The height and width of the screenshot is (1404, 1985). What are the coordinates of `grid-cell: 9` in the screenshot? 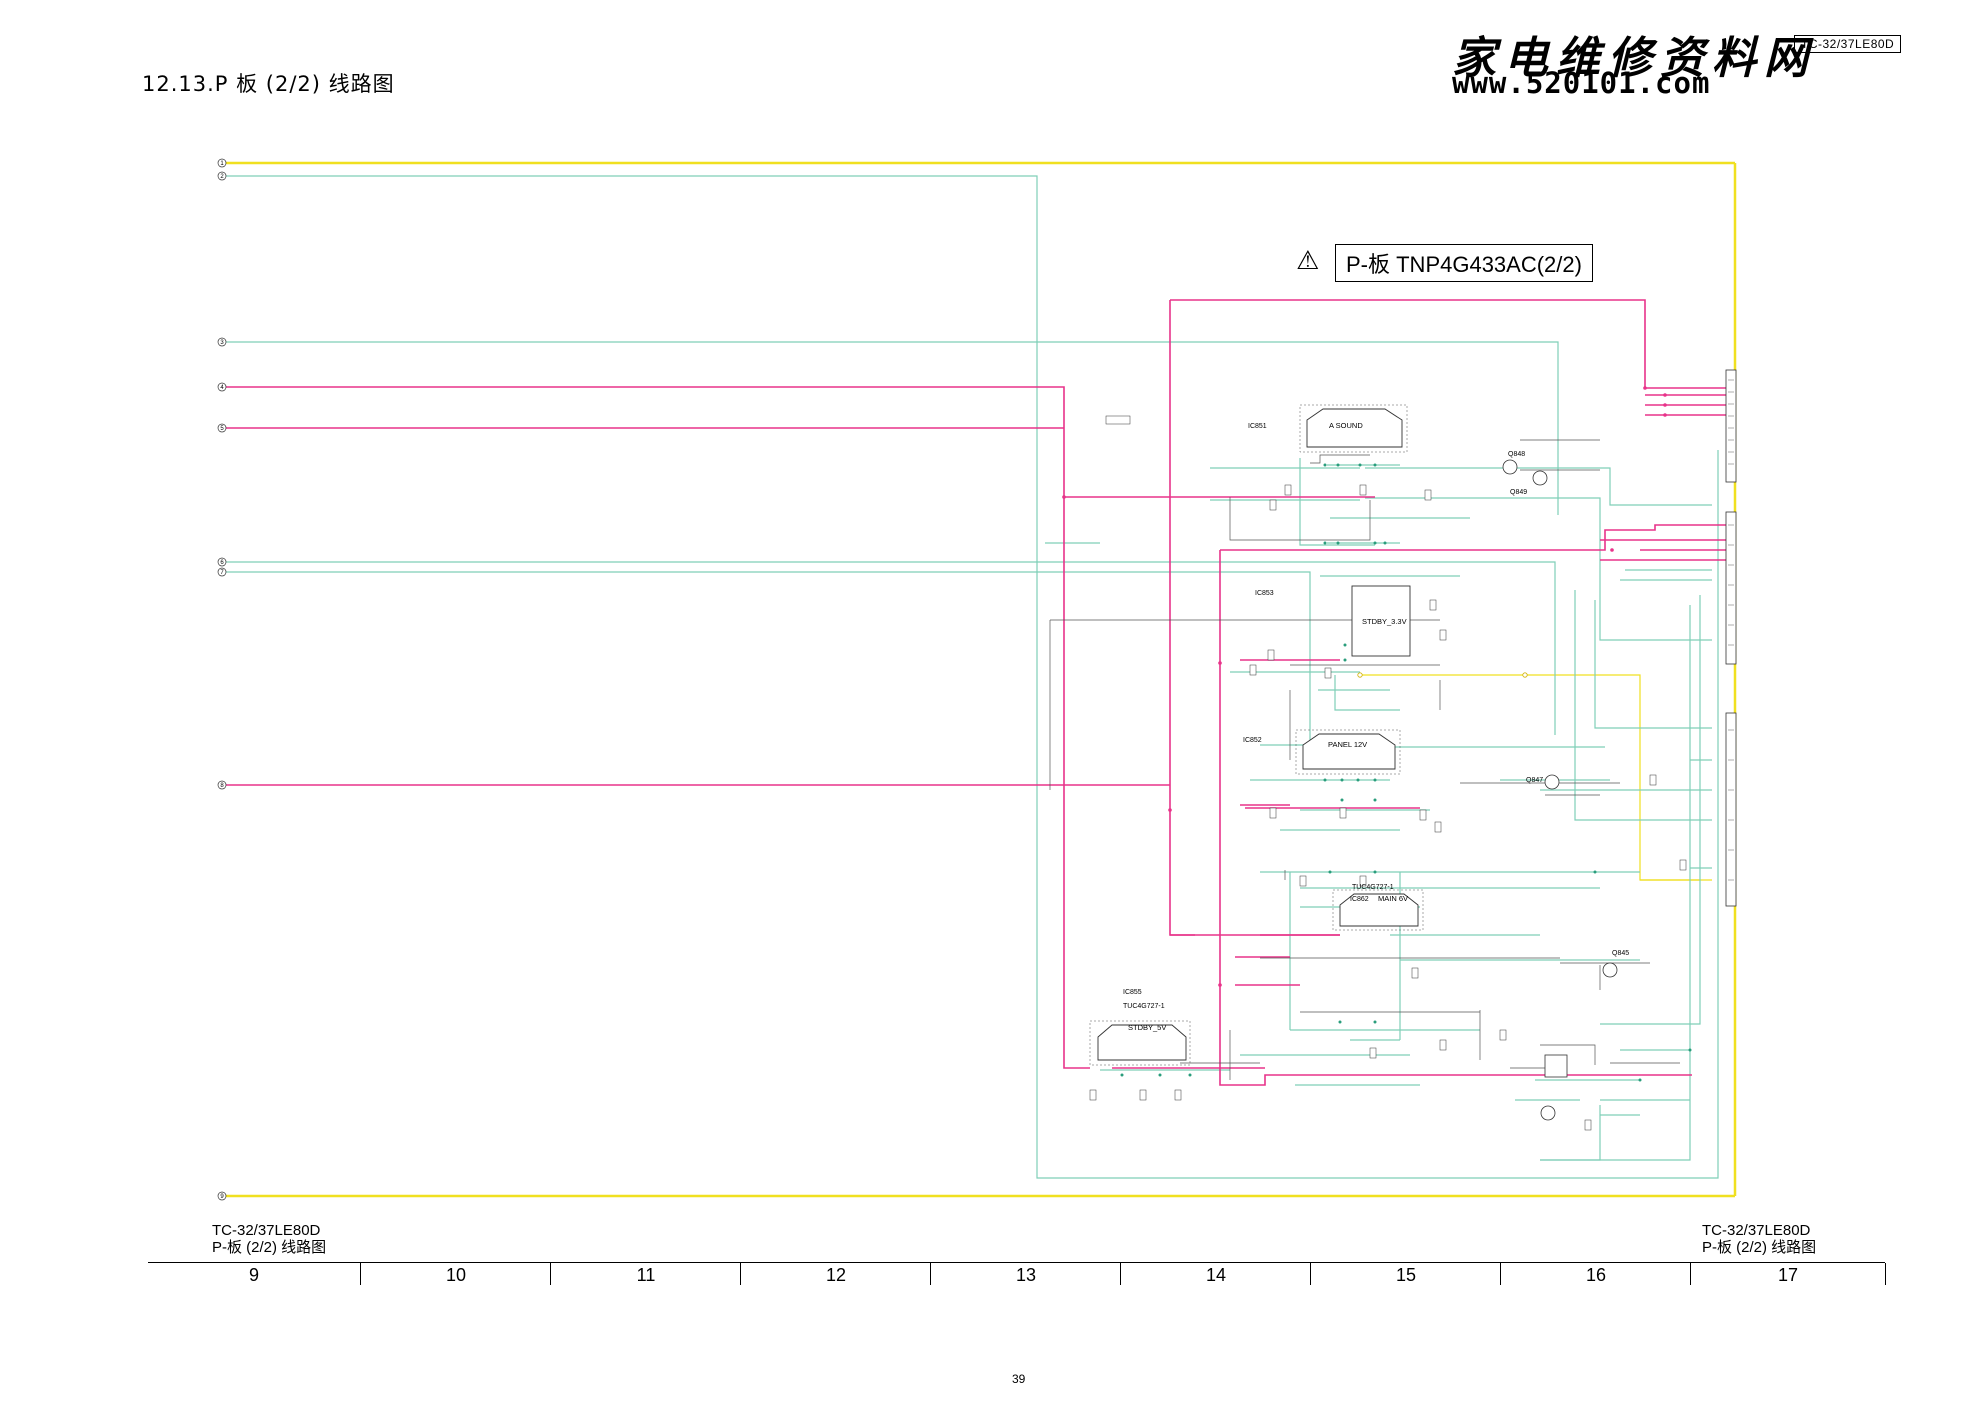 It's located at (253, 1275).